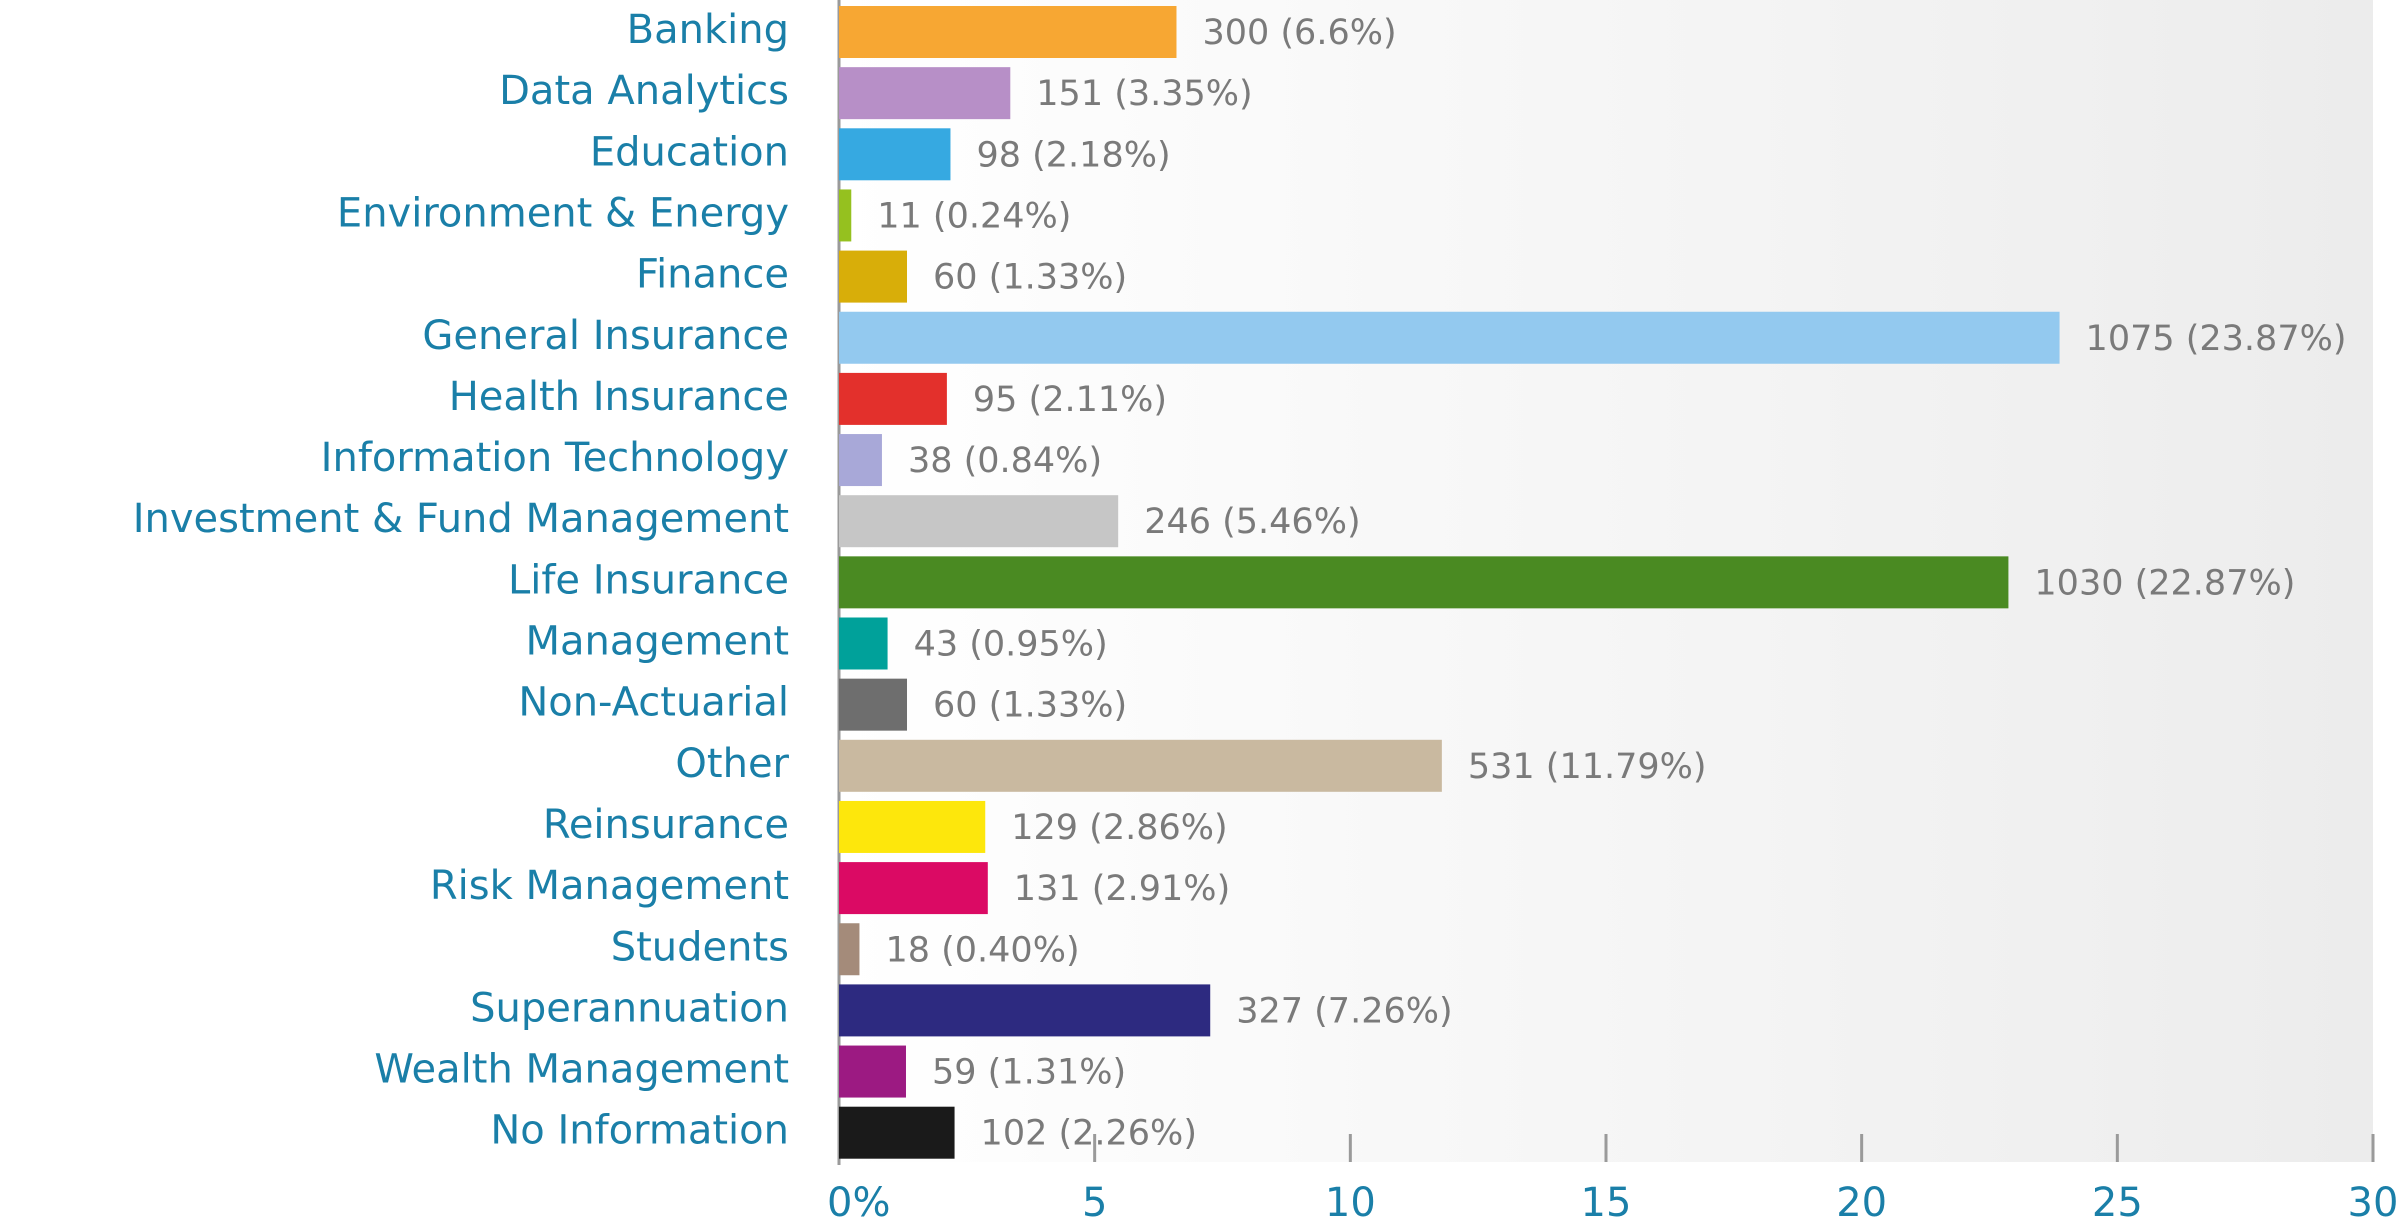  Describe the element at coordinates (1073, 155) in the screenshot. I see `data-label: 98 (2.18%)` at that location.